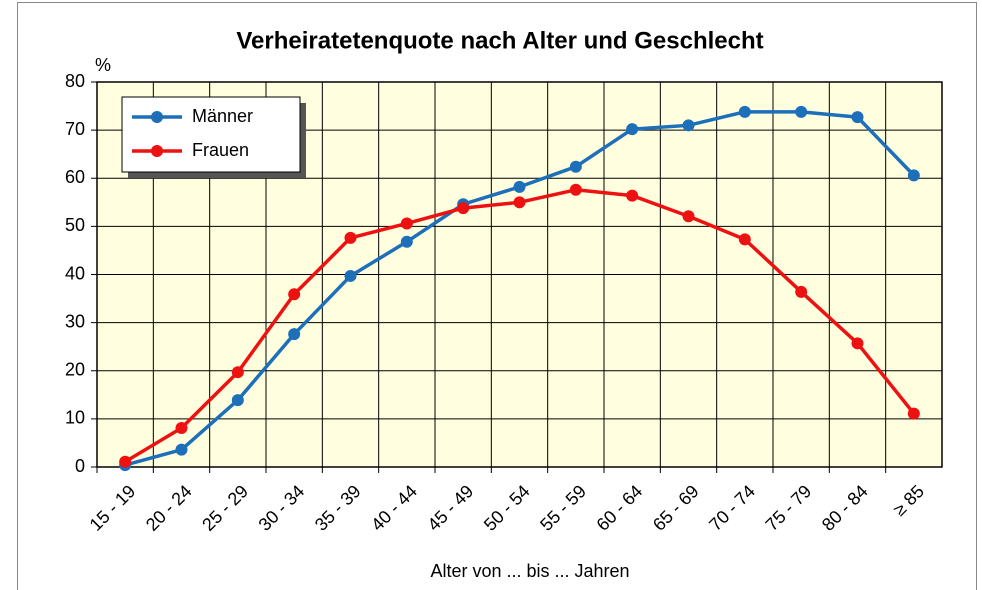 Image resolution: width=982 pixels, height=590 pixels. What do you see at coordinates (75, 129) in the screenshot?
I see `y-tick-label: 70` at bounding box center [75, 129].